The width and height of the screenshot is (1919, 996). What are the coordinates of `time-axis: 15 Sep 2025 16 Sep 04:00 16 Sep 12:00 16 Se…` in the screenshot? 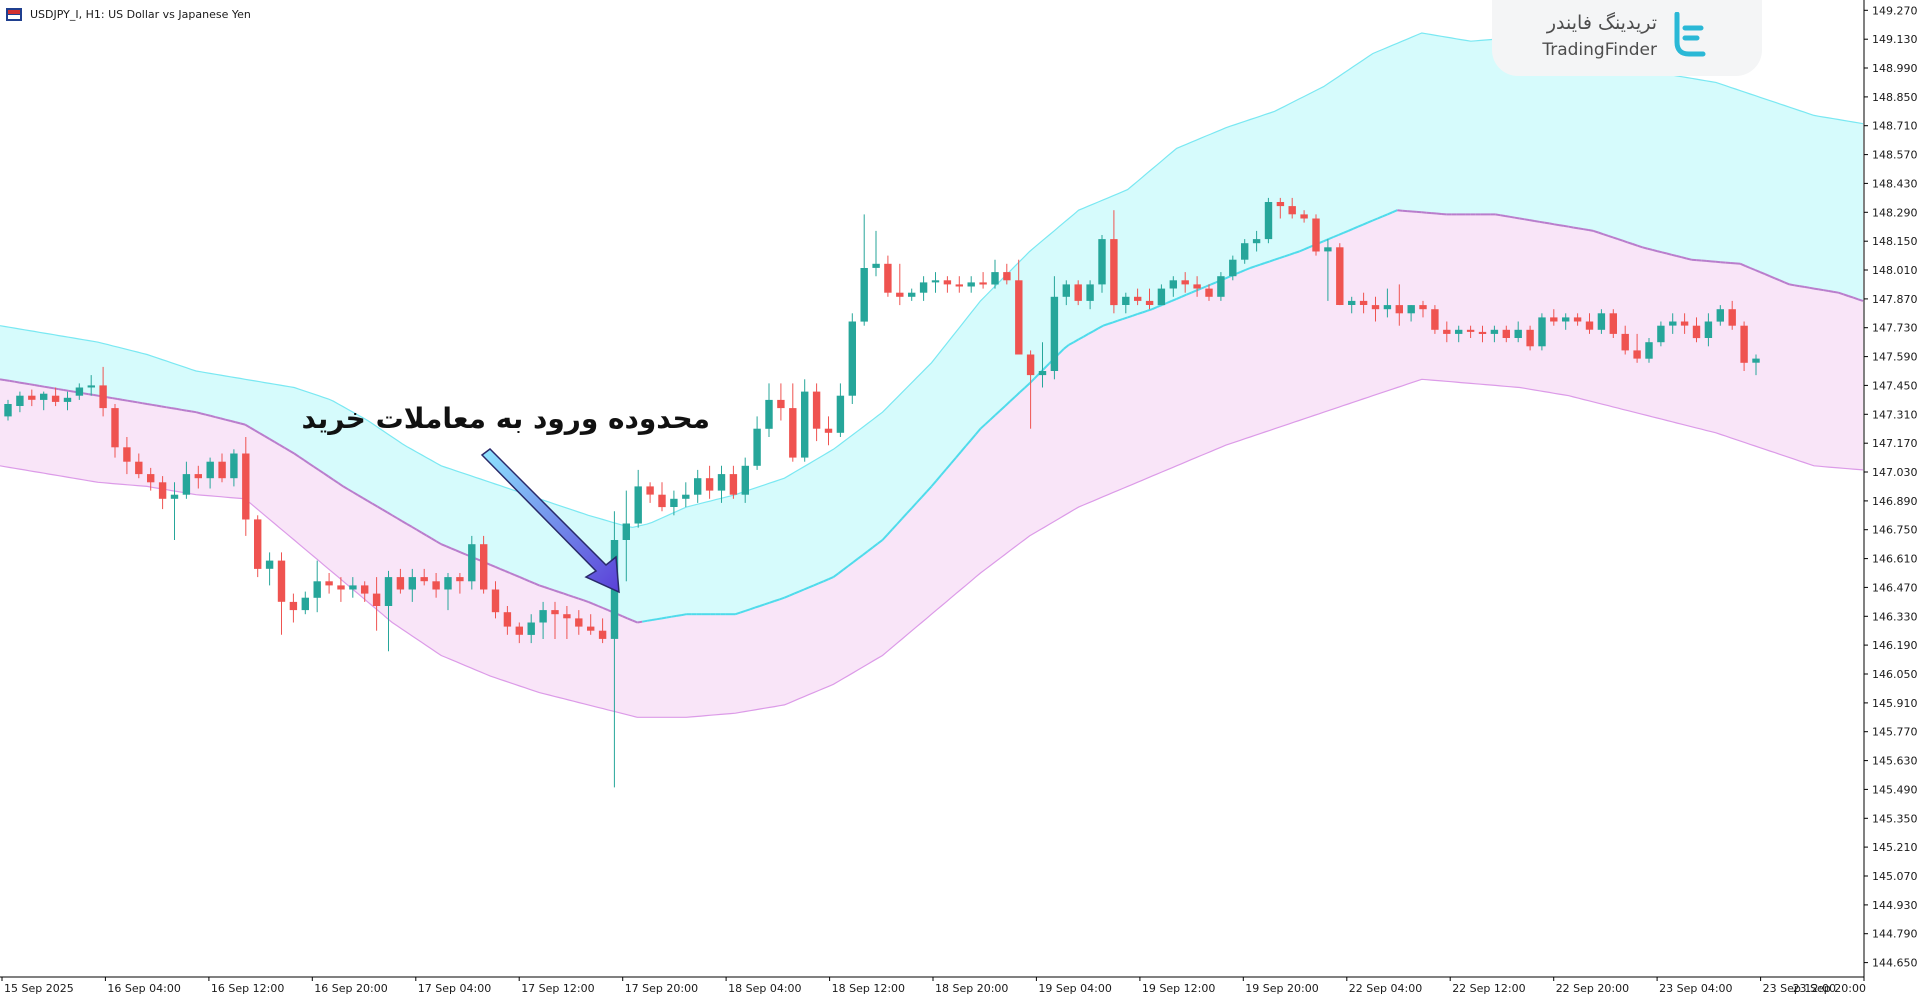 It's located at (933, 986).